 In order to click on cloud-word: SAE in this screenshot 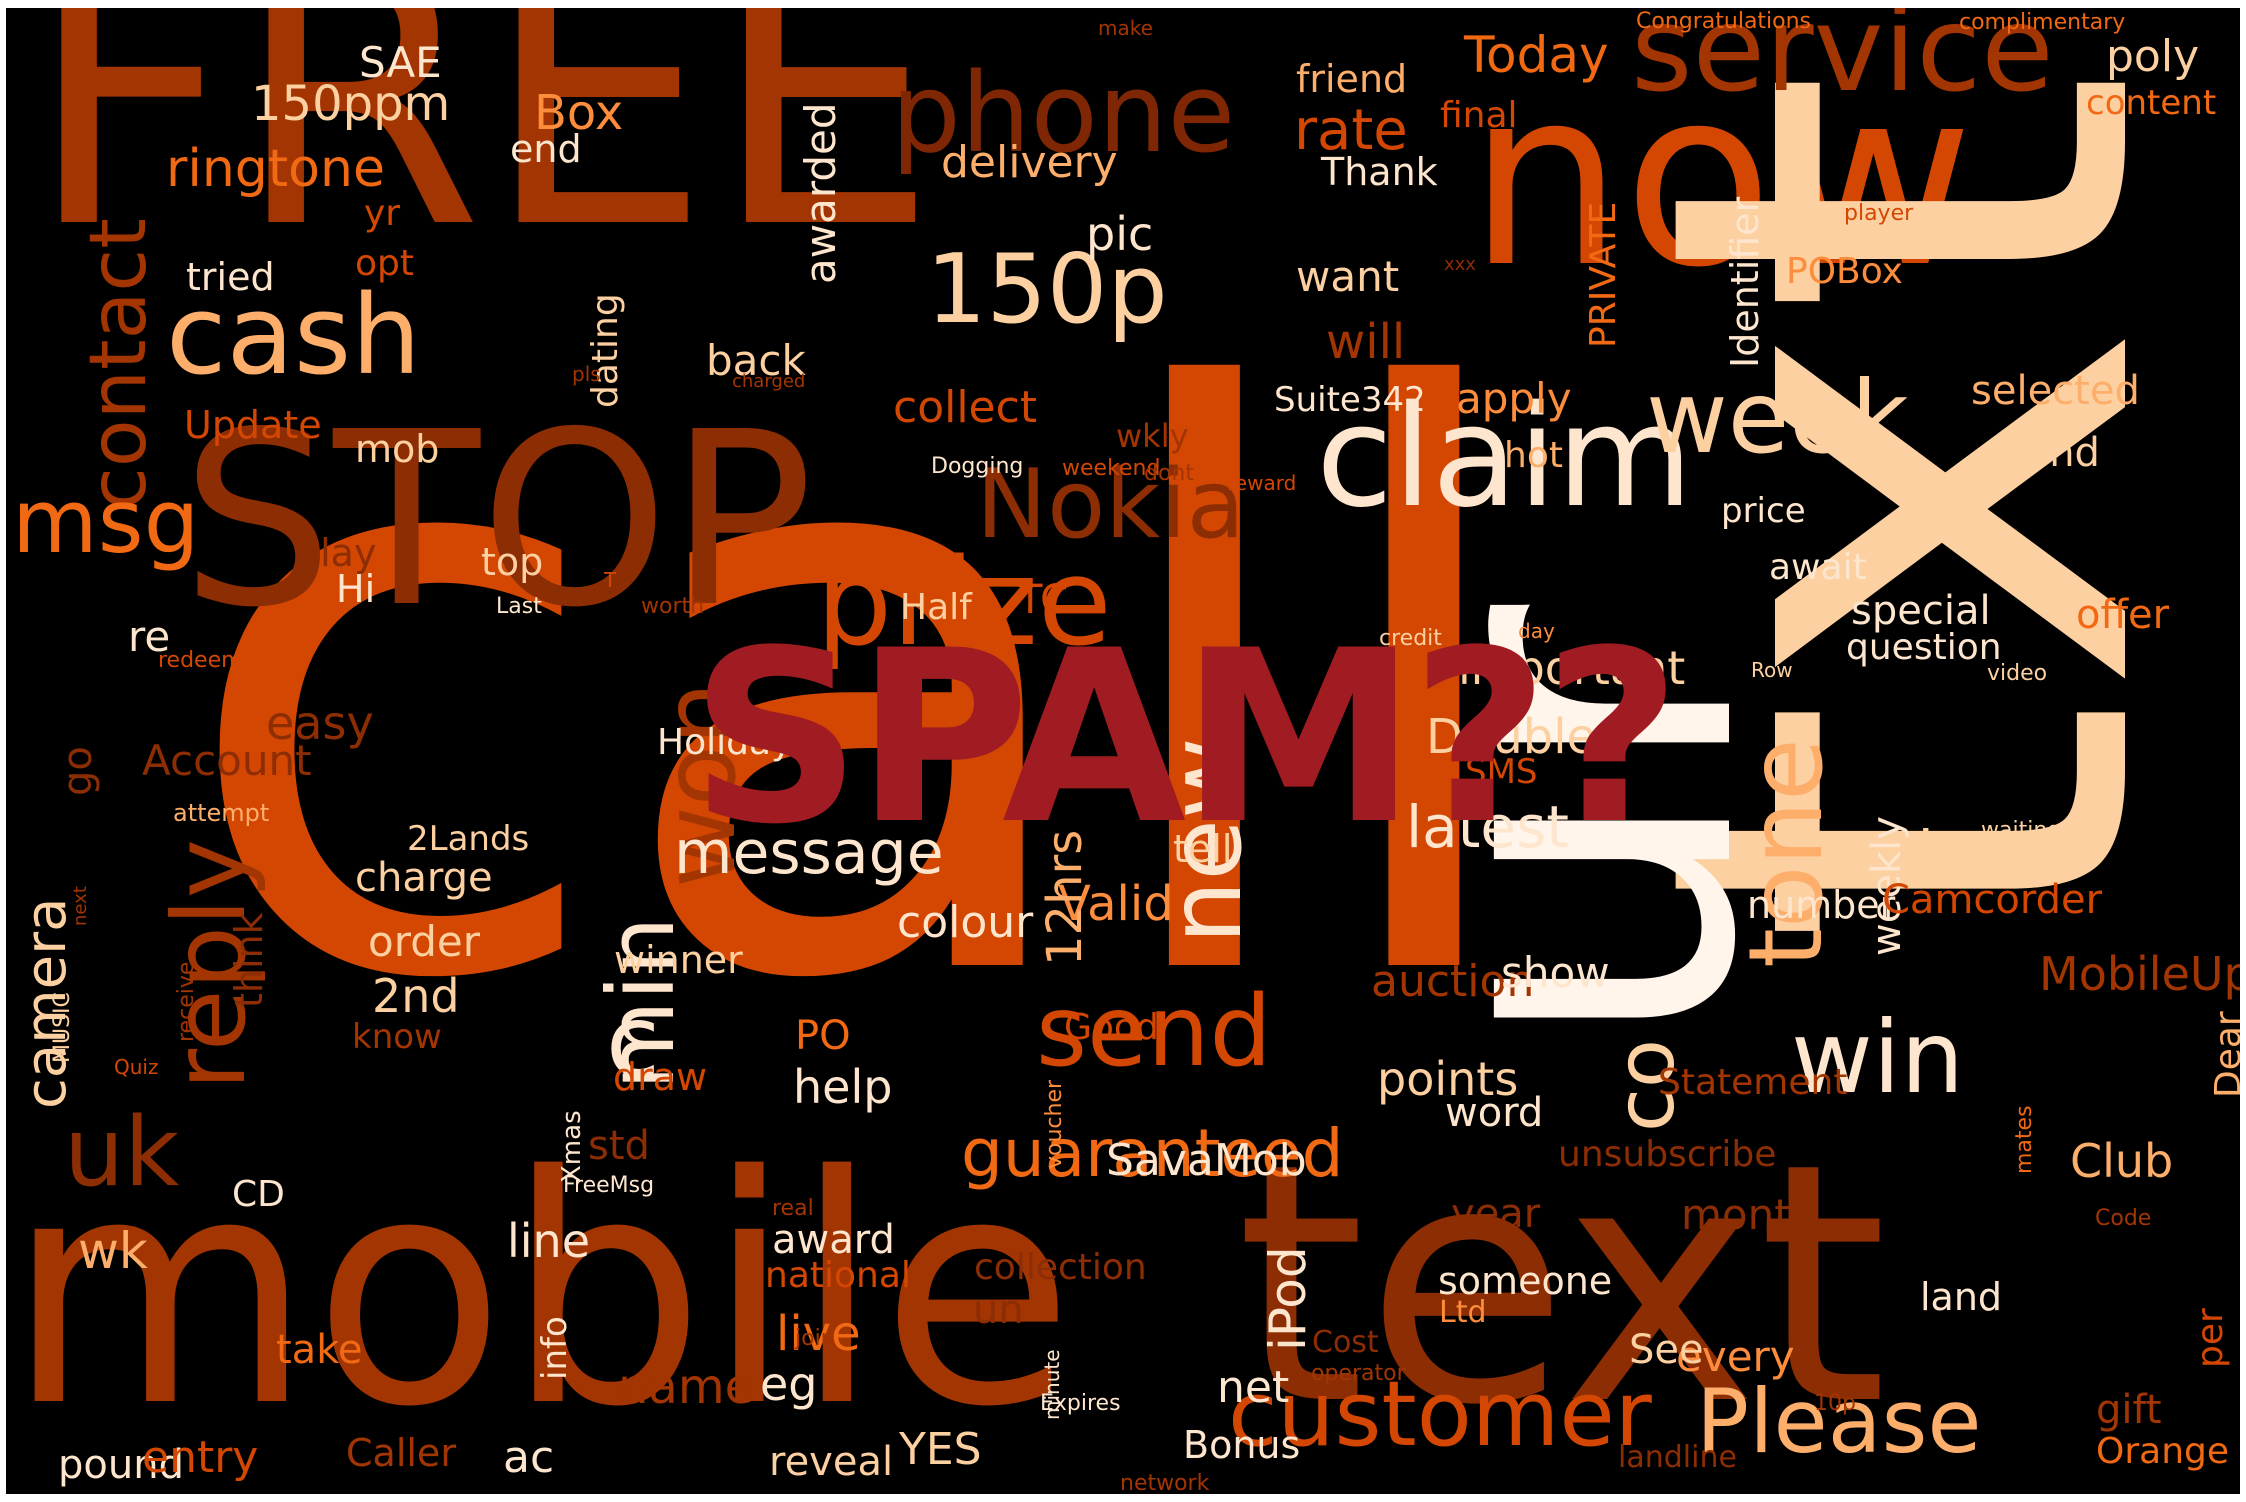, I will do `click(400, 62)`.